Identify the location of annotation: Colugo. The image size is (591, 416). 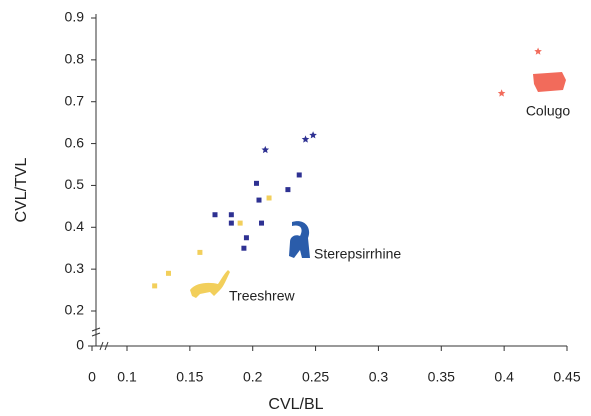
(548, 111).